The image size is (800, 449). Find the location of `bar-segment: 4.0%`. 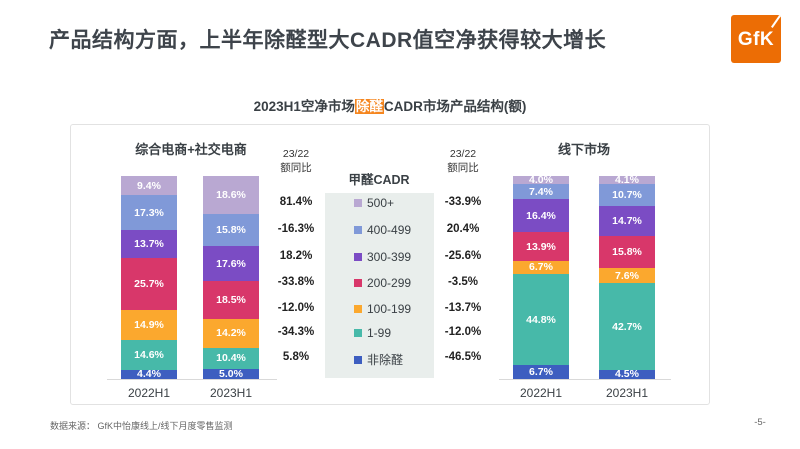

bar-segment: 4.0% is located at coordinates (541, 180).